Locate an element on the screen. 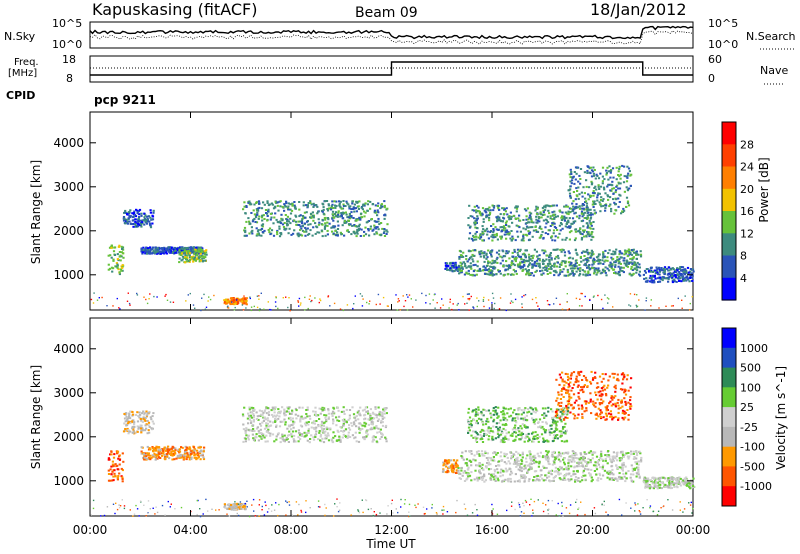 This screenshot has height=554, width=800. noise-search-trace is located at coordinates (391, 37).